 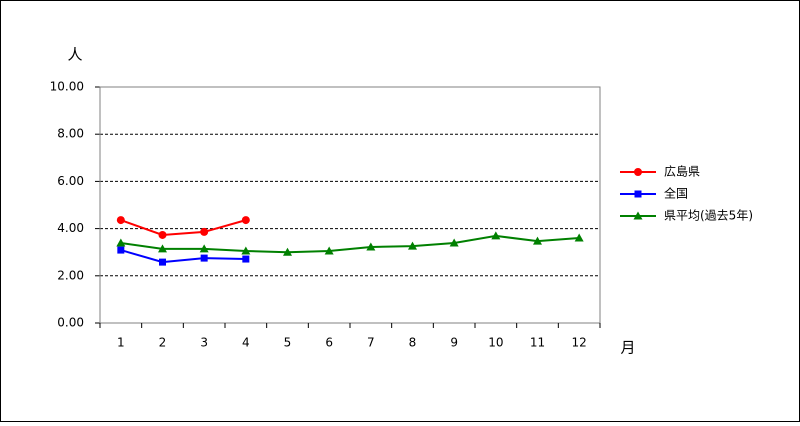 I want to click on x-tick-label: 12, so click(x=579, y=343).